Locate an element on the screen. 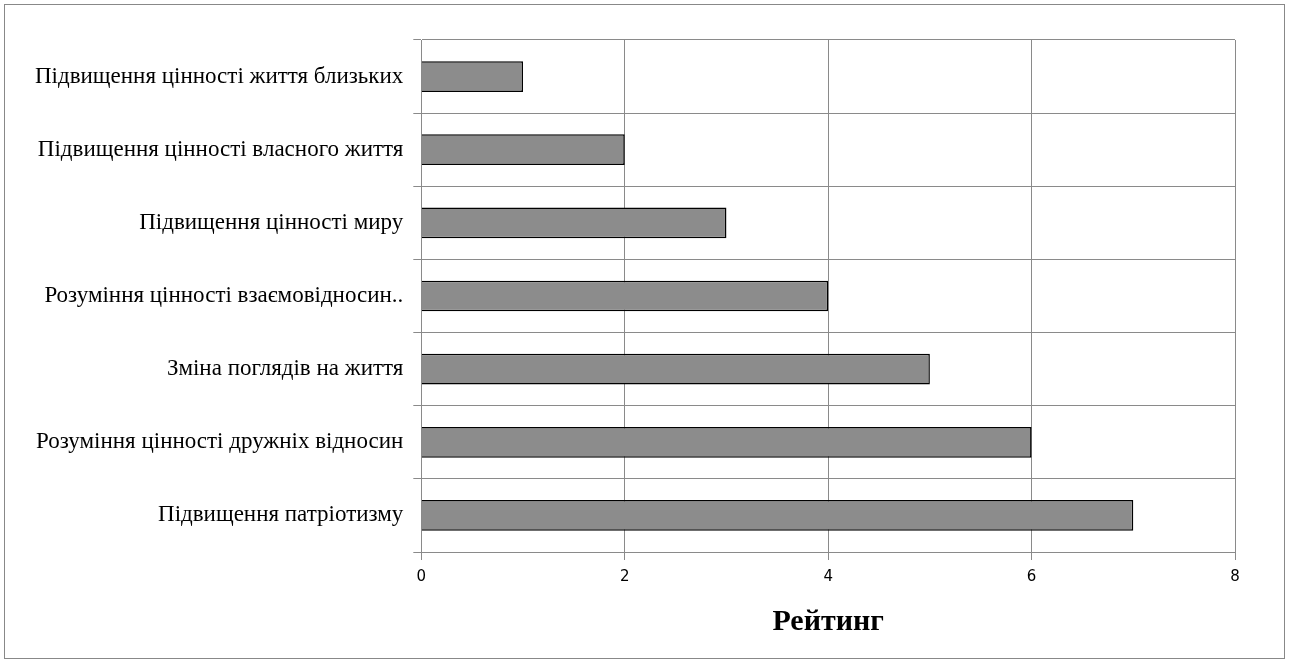 The width and height of the screenshot is (1291, 665). x-tick-label: 0 is located at coordinates (421, 575).